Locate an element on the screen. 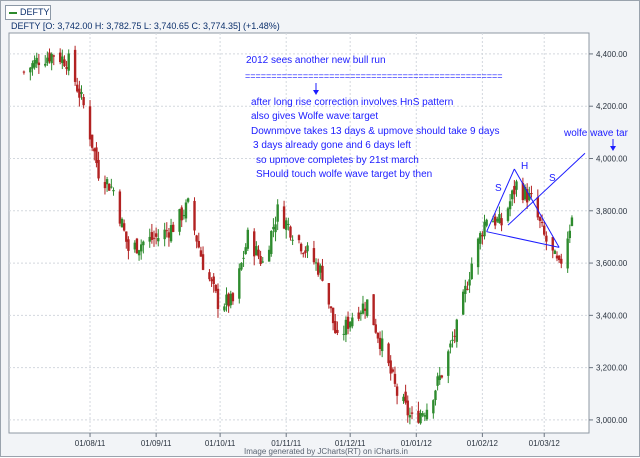 Image resolution: width=640 pixels, height=458 pixels. annotation-line: 3 days already gone and 6 days left is located at coordinates (332, 145).